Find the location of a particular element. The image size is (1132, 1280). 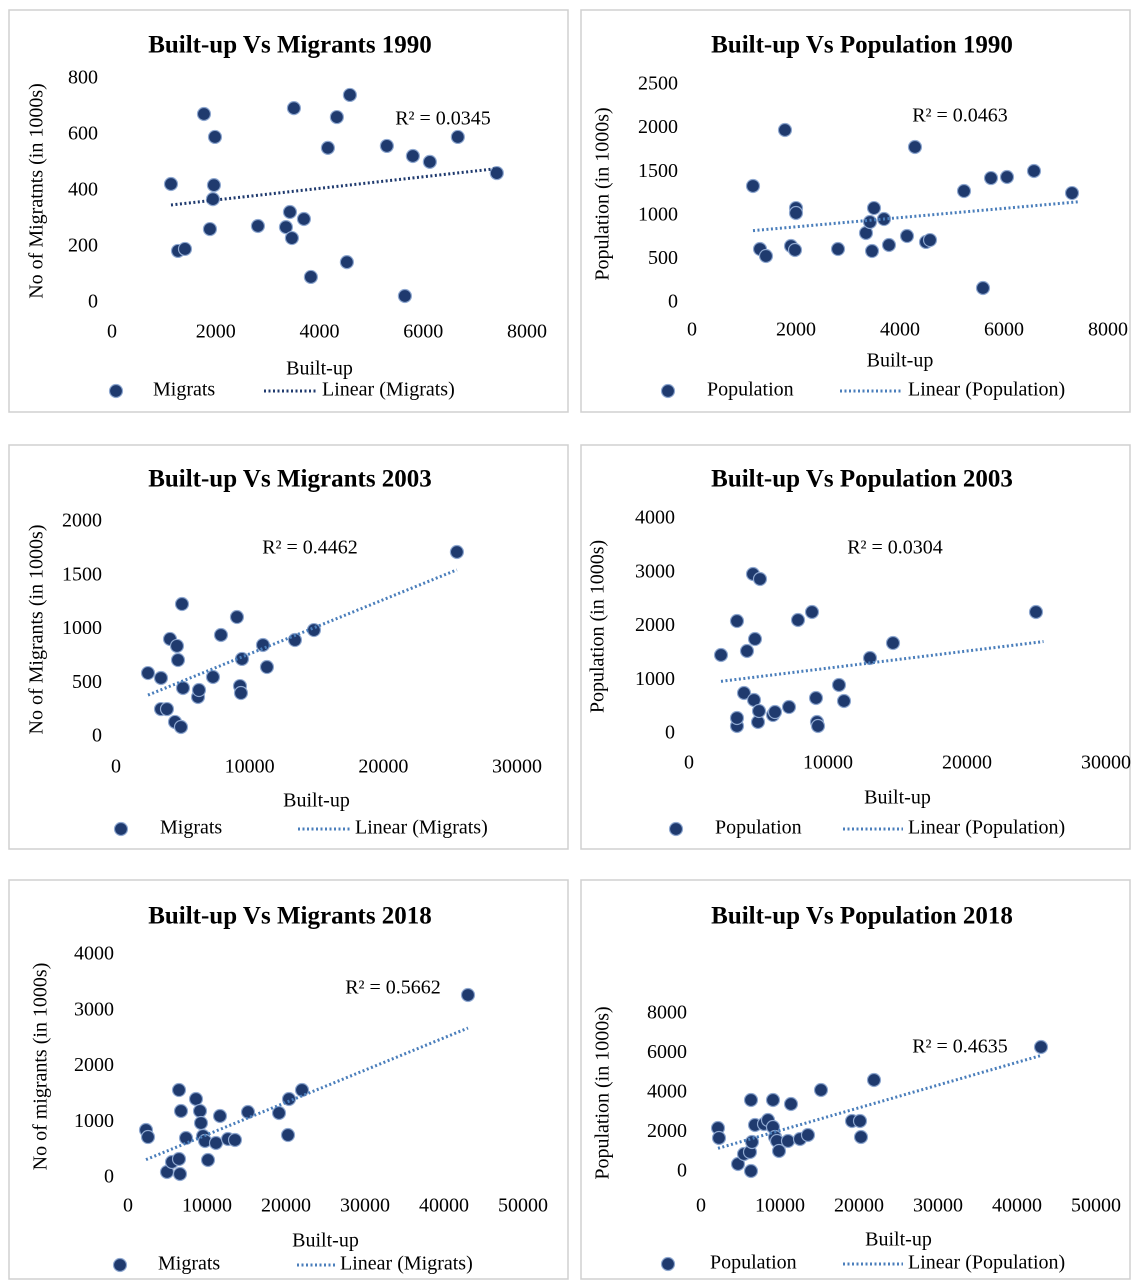

annotation: R² = 0.5662 is located at coordinates (393, 988).